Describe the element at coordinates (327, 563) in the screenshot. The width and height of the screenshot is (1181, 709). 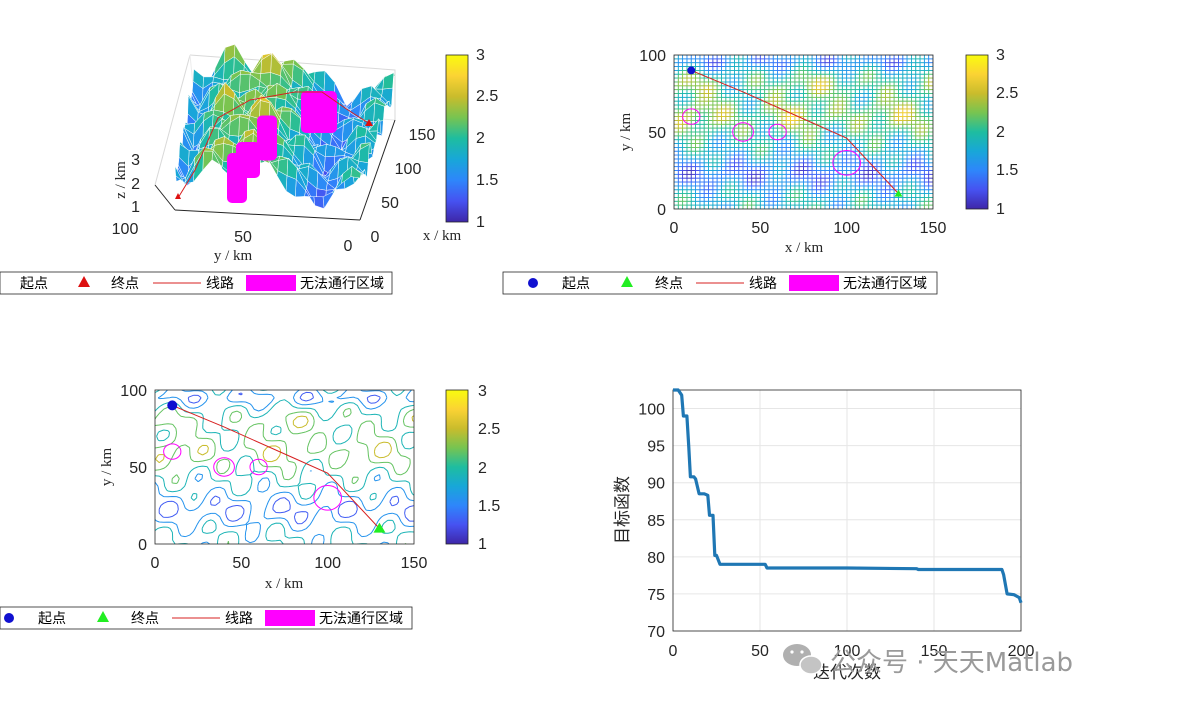
I see `contour-xtick: 100` at that location.